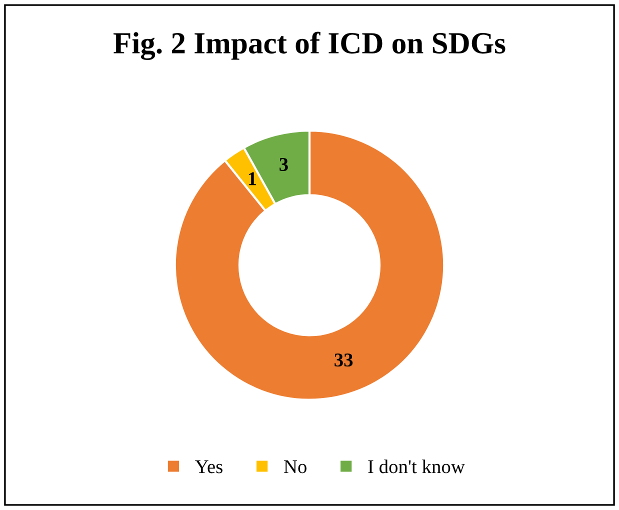 The height and width of the screenshot is (510, 619). What do you see at coordinates (252, 179) in the screenshot?
I see `data-label: 1` at bounding box center [252, 179].